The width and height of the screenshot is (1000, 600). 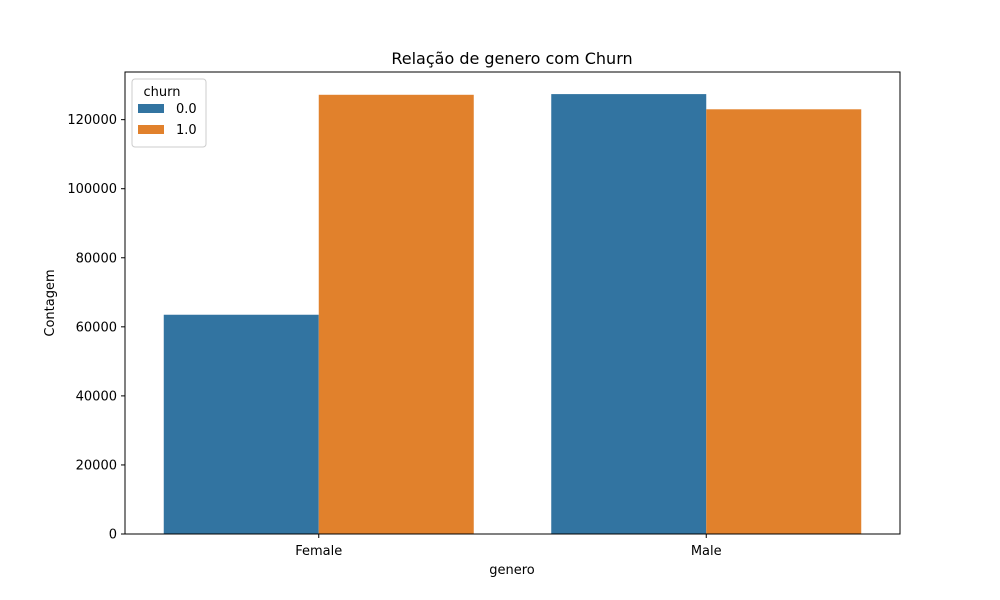 What do you see at coordinates (162, 92) in the screenshot?
I see `legend-title: churn` at bounding box center [162, 92].